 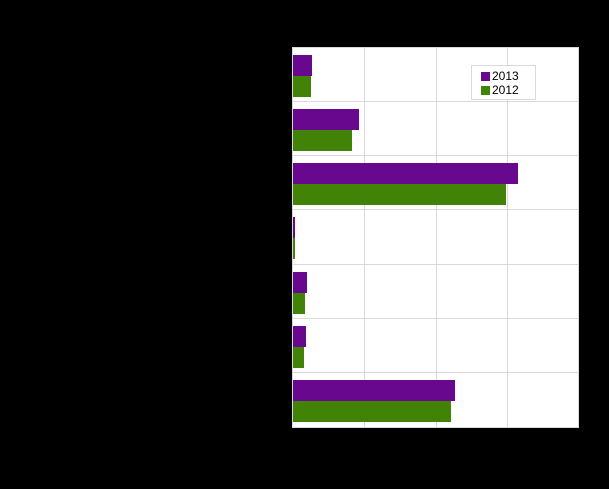 What do you see at coordinates (374, 390) in the screenshot?
I see `bar-2013-cat7` at bounding box center [374, 390].